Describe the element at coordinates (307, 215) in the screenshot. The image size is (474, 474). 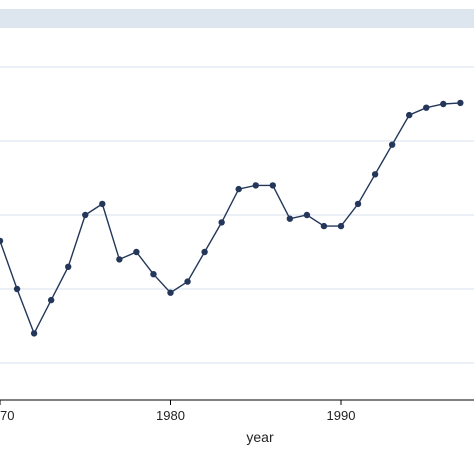
I see `data-point-1988` at that location.